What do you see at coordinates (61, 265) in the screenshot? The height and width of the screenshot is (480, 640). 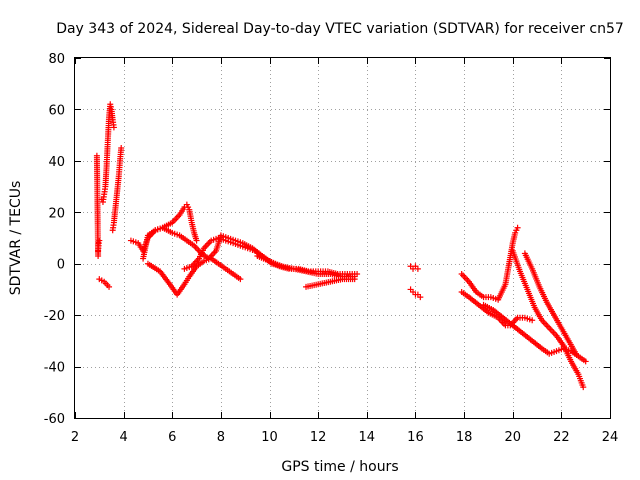 I see `y-tick-label: 0` at bounding box center [61, 265].